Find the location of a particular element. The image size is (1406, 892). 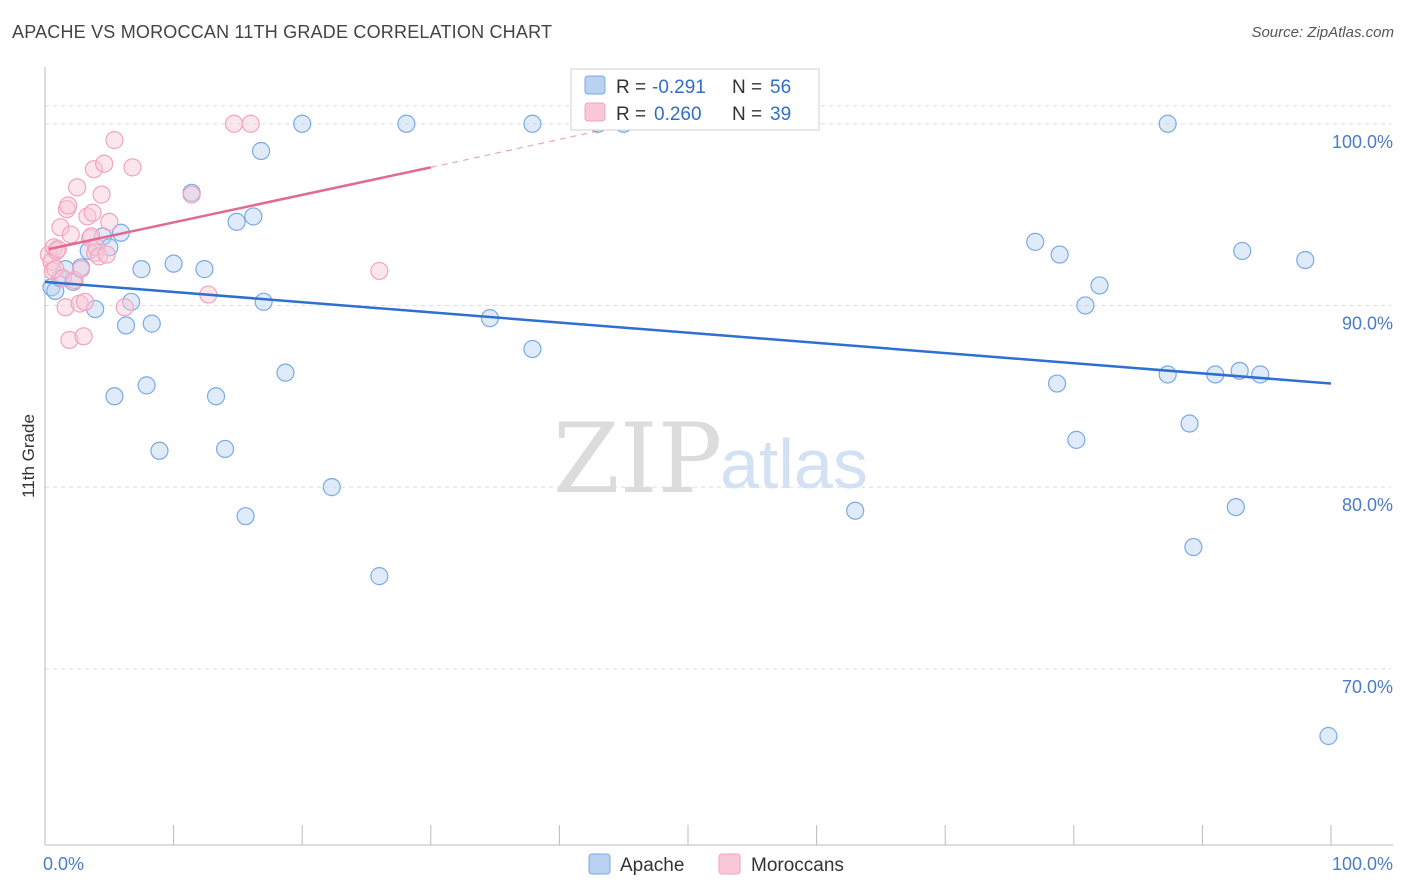

bottom-legend-swatch-apache is located at coordinates (599, 864).